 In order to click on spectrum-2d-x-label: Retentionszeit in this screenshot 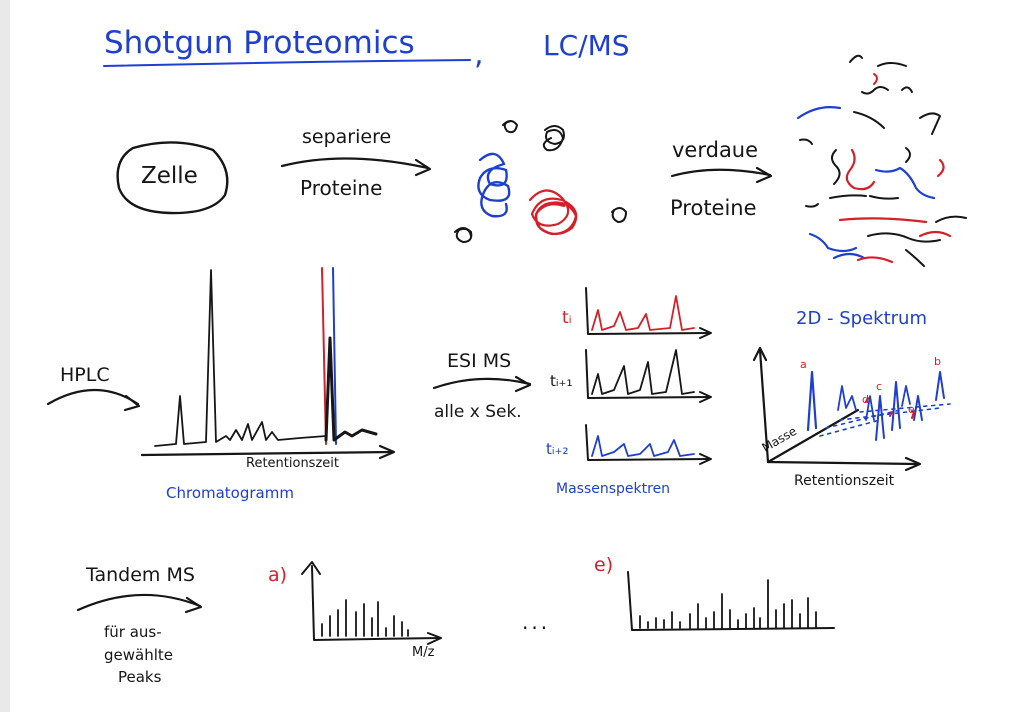, I will do `click(844, 481)`.